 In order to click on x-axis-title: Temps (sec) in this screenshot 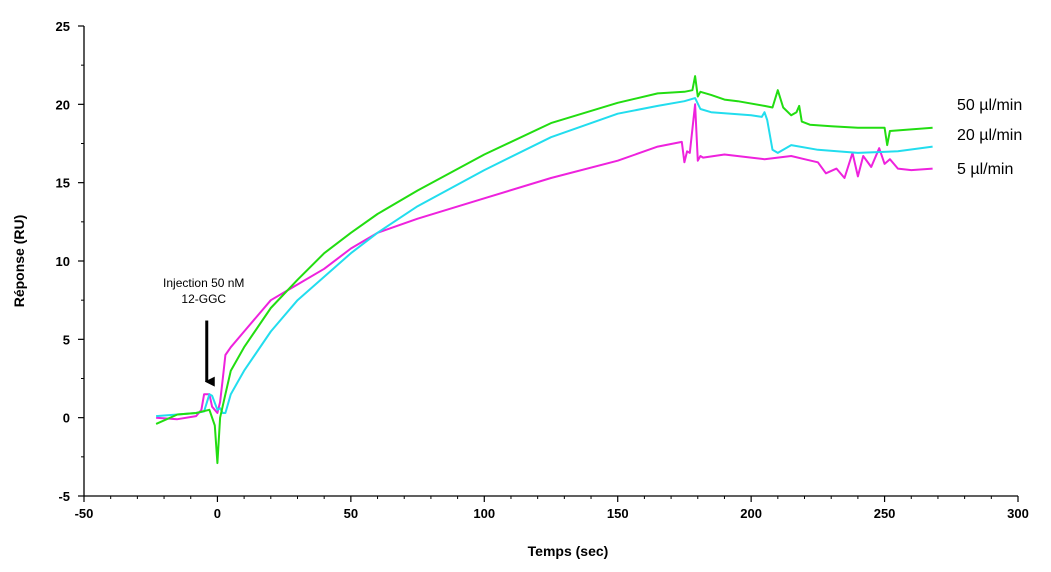, I will do `click(568, 551)`.